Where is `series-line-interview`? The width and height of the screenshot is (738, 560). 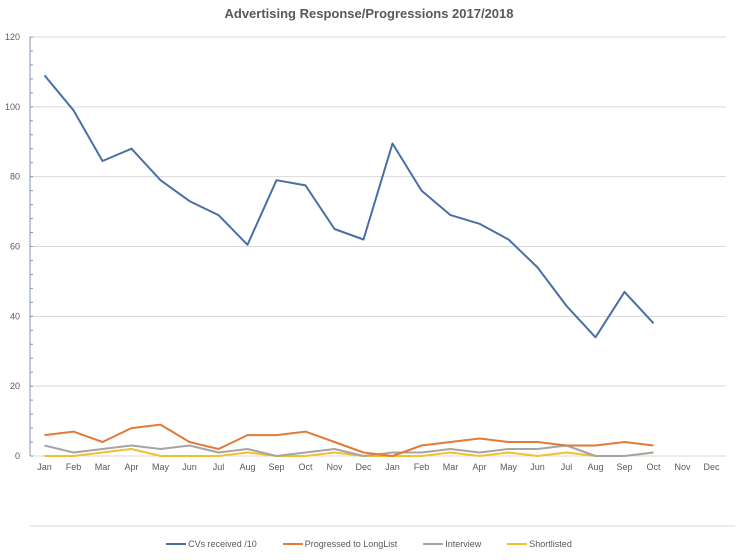
series-line-interview is located at coordinates (349, 450).